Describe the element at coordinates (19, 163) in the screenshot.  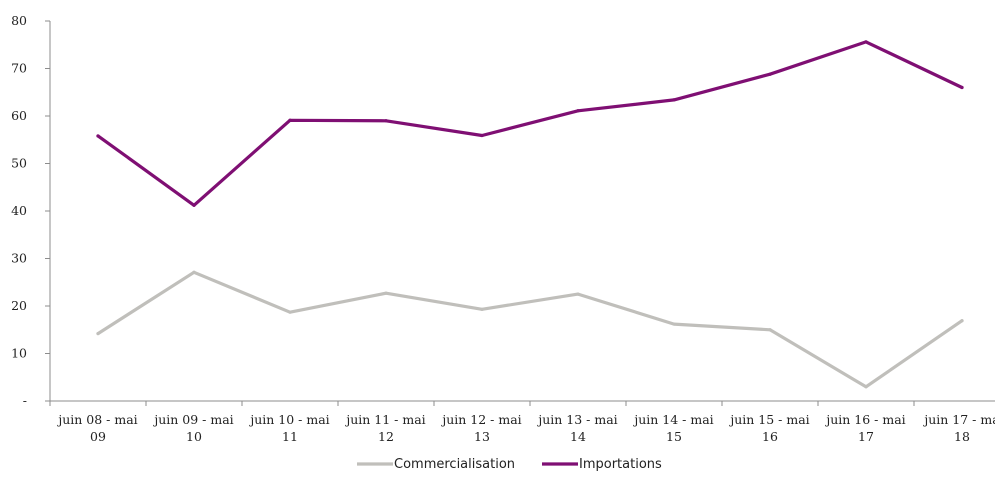
I see `y-tick-label: 50` at that location.